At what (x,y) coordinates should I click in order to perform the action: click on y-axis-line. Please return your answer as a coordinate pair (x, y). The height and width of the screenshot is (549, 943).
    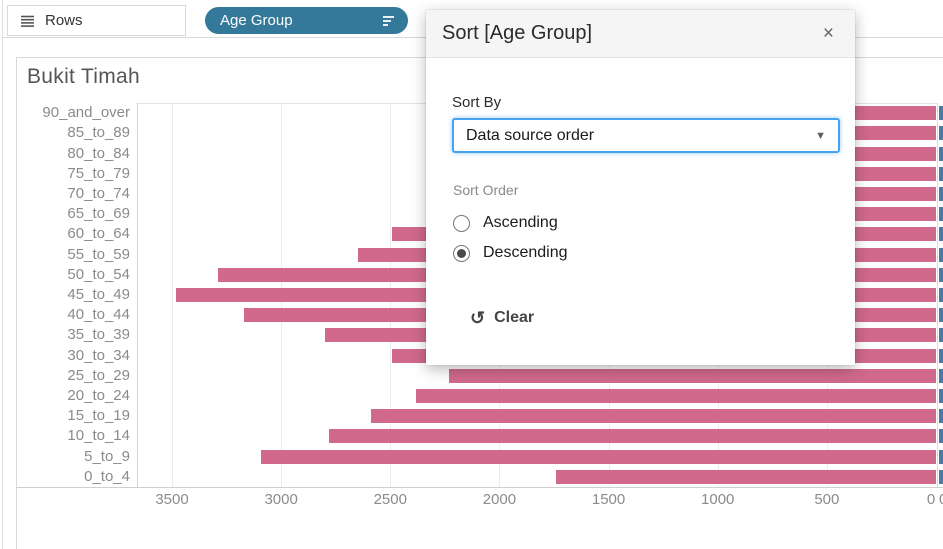
    Looking at the image, I should click on (137, 295).